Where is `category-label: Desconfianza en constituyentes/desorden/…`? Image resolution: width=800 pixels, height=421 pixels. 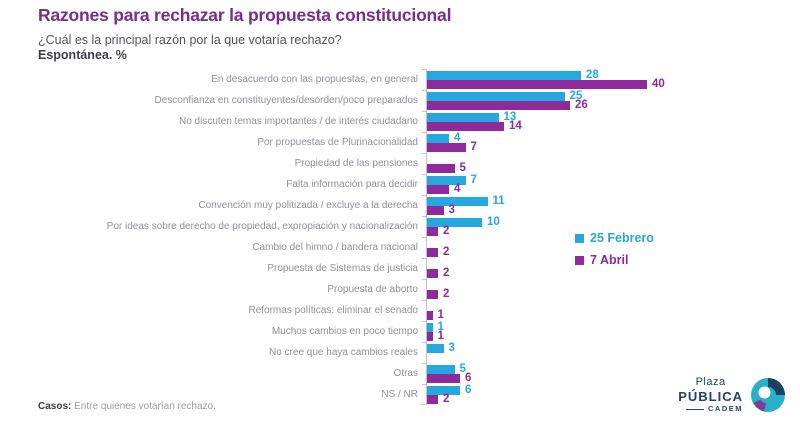
category-label: Desconfianza en constituyentes/desorden/… is located at coordinates (286, 100).